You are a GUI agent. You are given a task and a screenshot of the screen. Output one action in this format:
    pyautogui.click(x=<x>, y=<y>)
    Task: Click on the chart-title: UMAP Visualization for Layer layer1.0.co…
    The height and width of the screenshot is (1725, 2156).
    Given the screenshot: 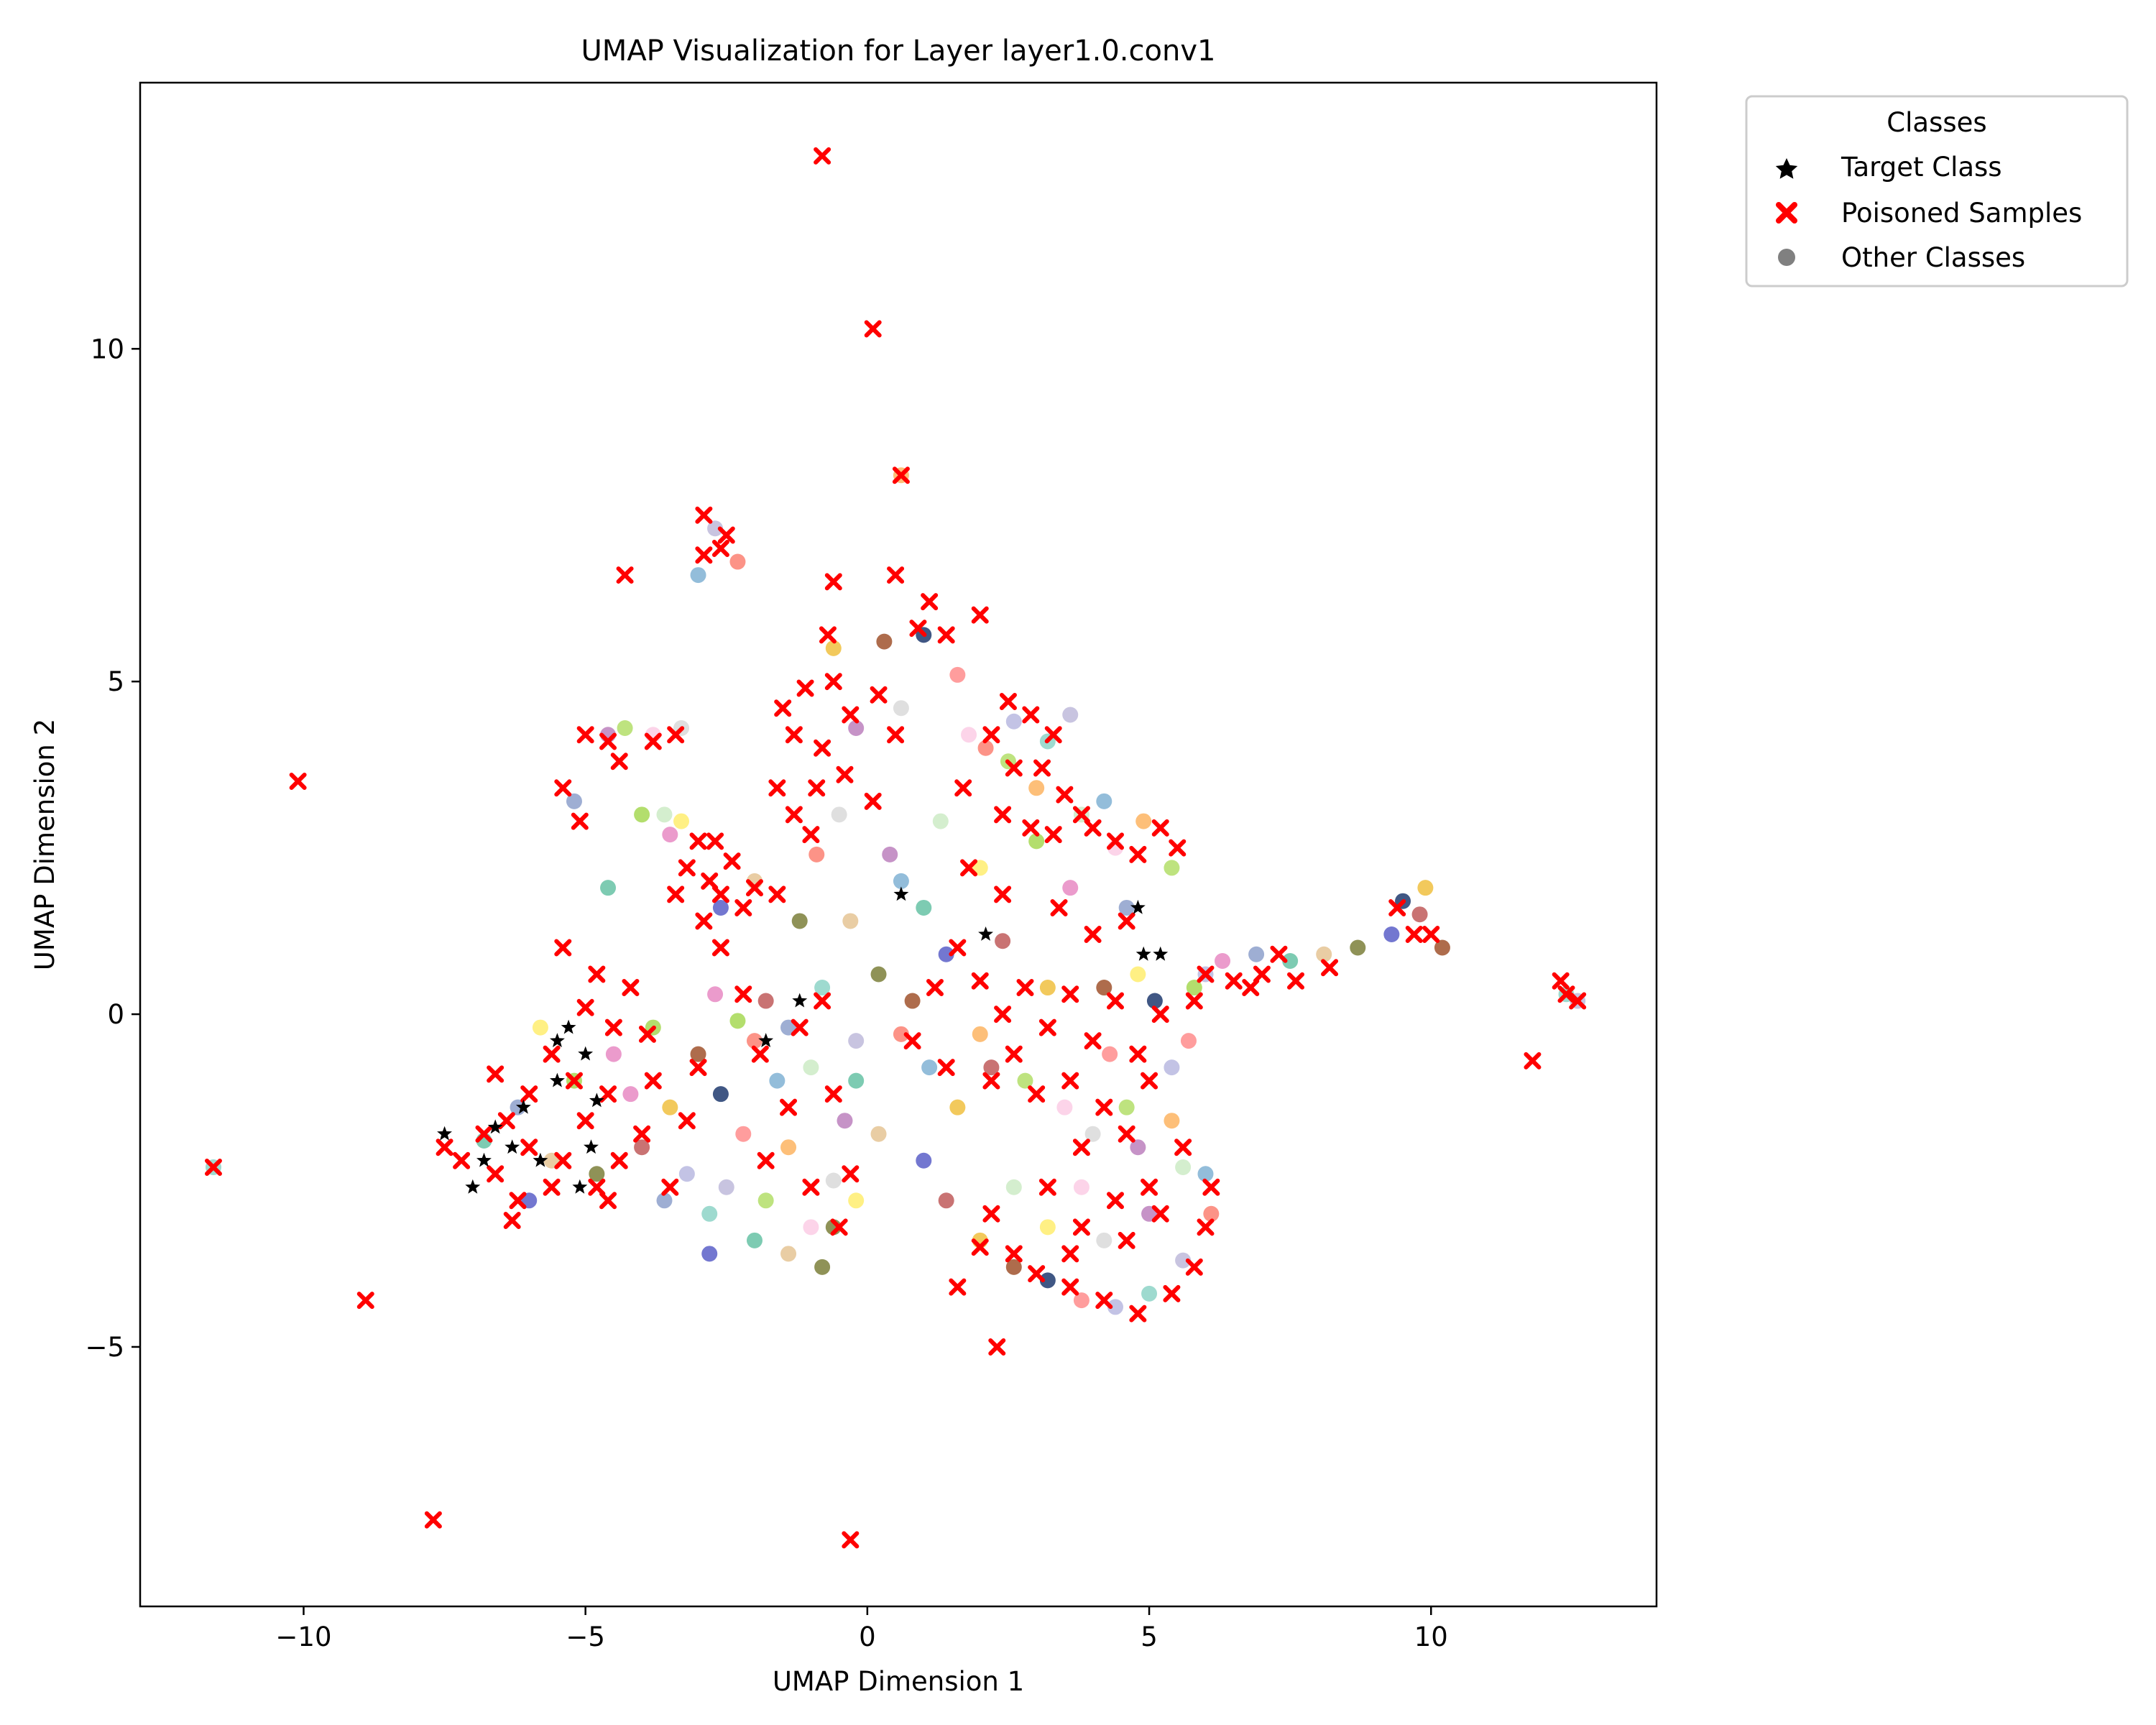 What is the action you would take?
    pyautogui.click(x=898, y=51)
    